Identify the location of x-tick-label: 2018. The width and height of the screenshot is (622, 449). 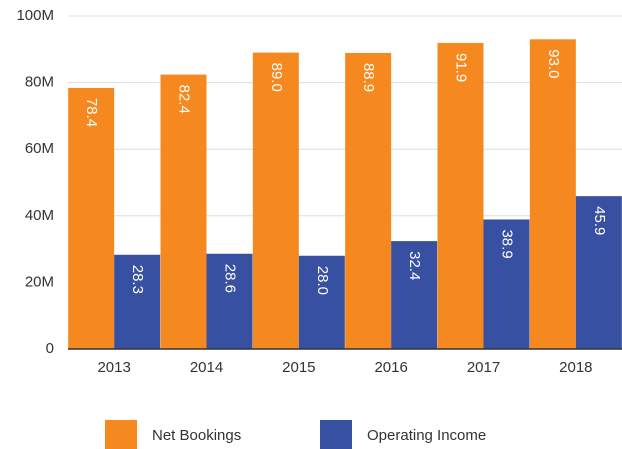
(575, 367).